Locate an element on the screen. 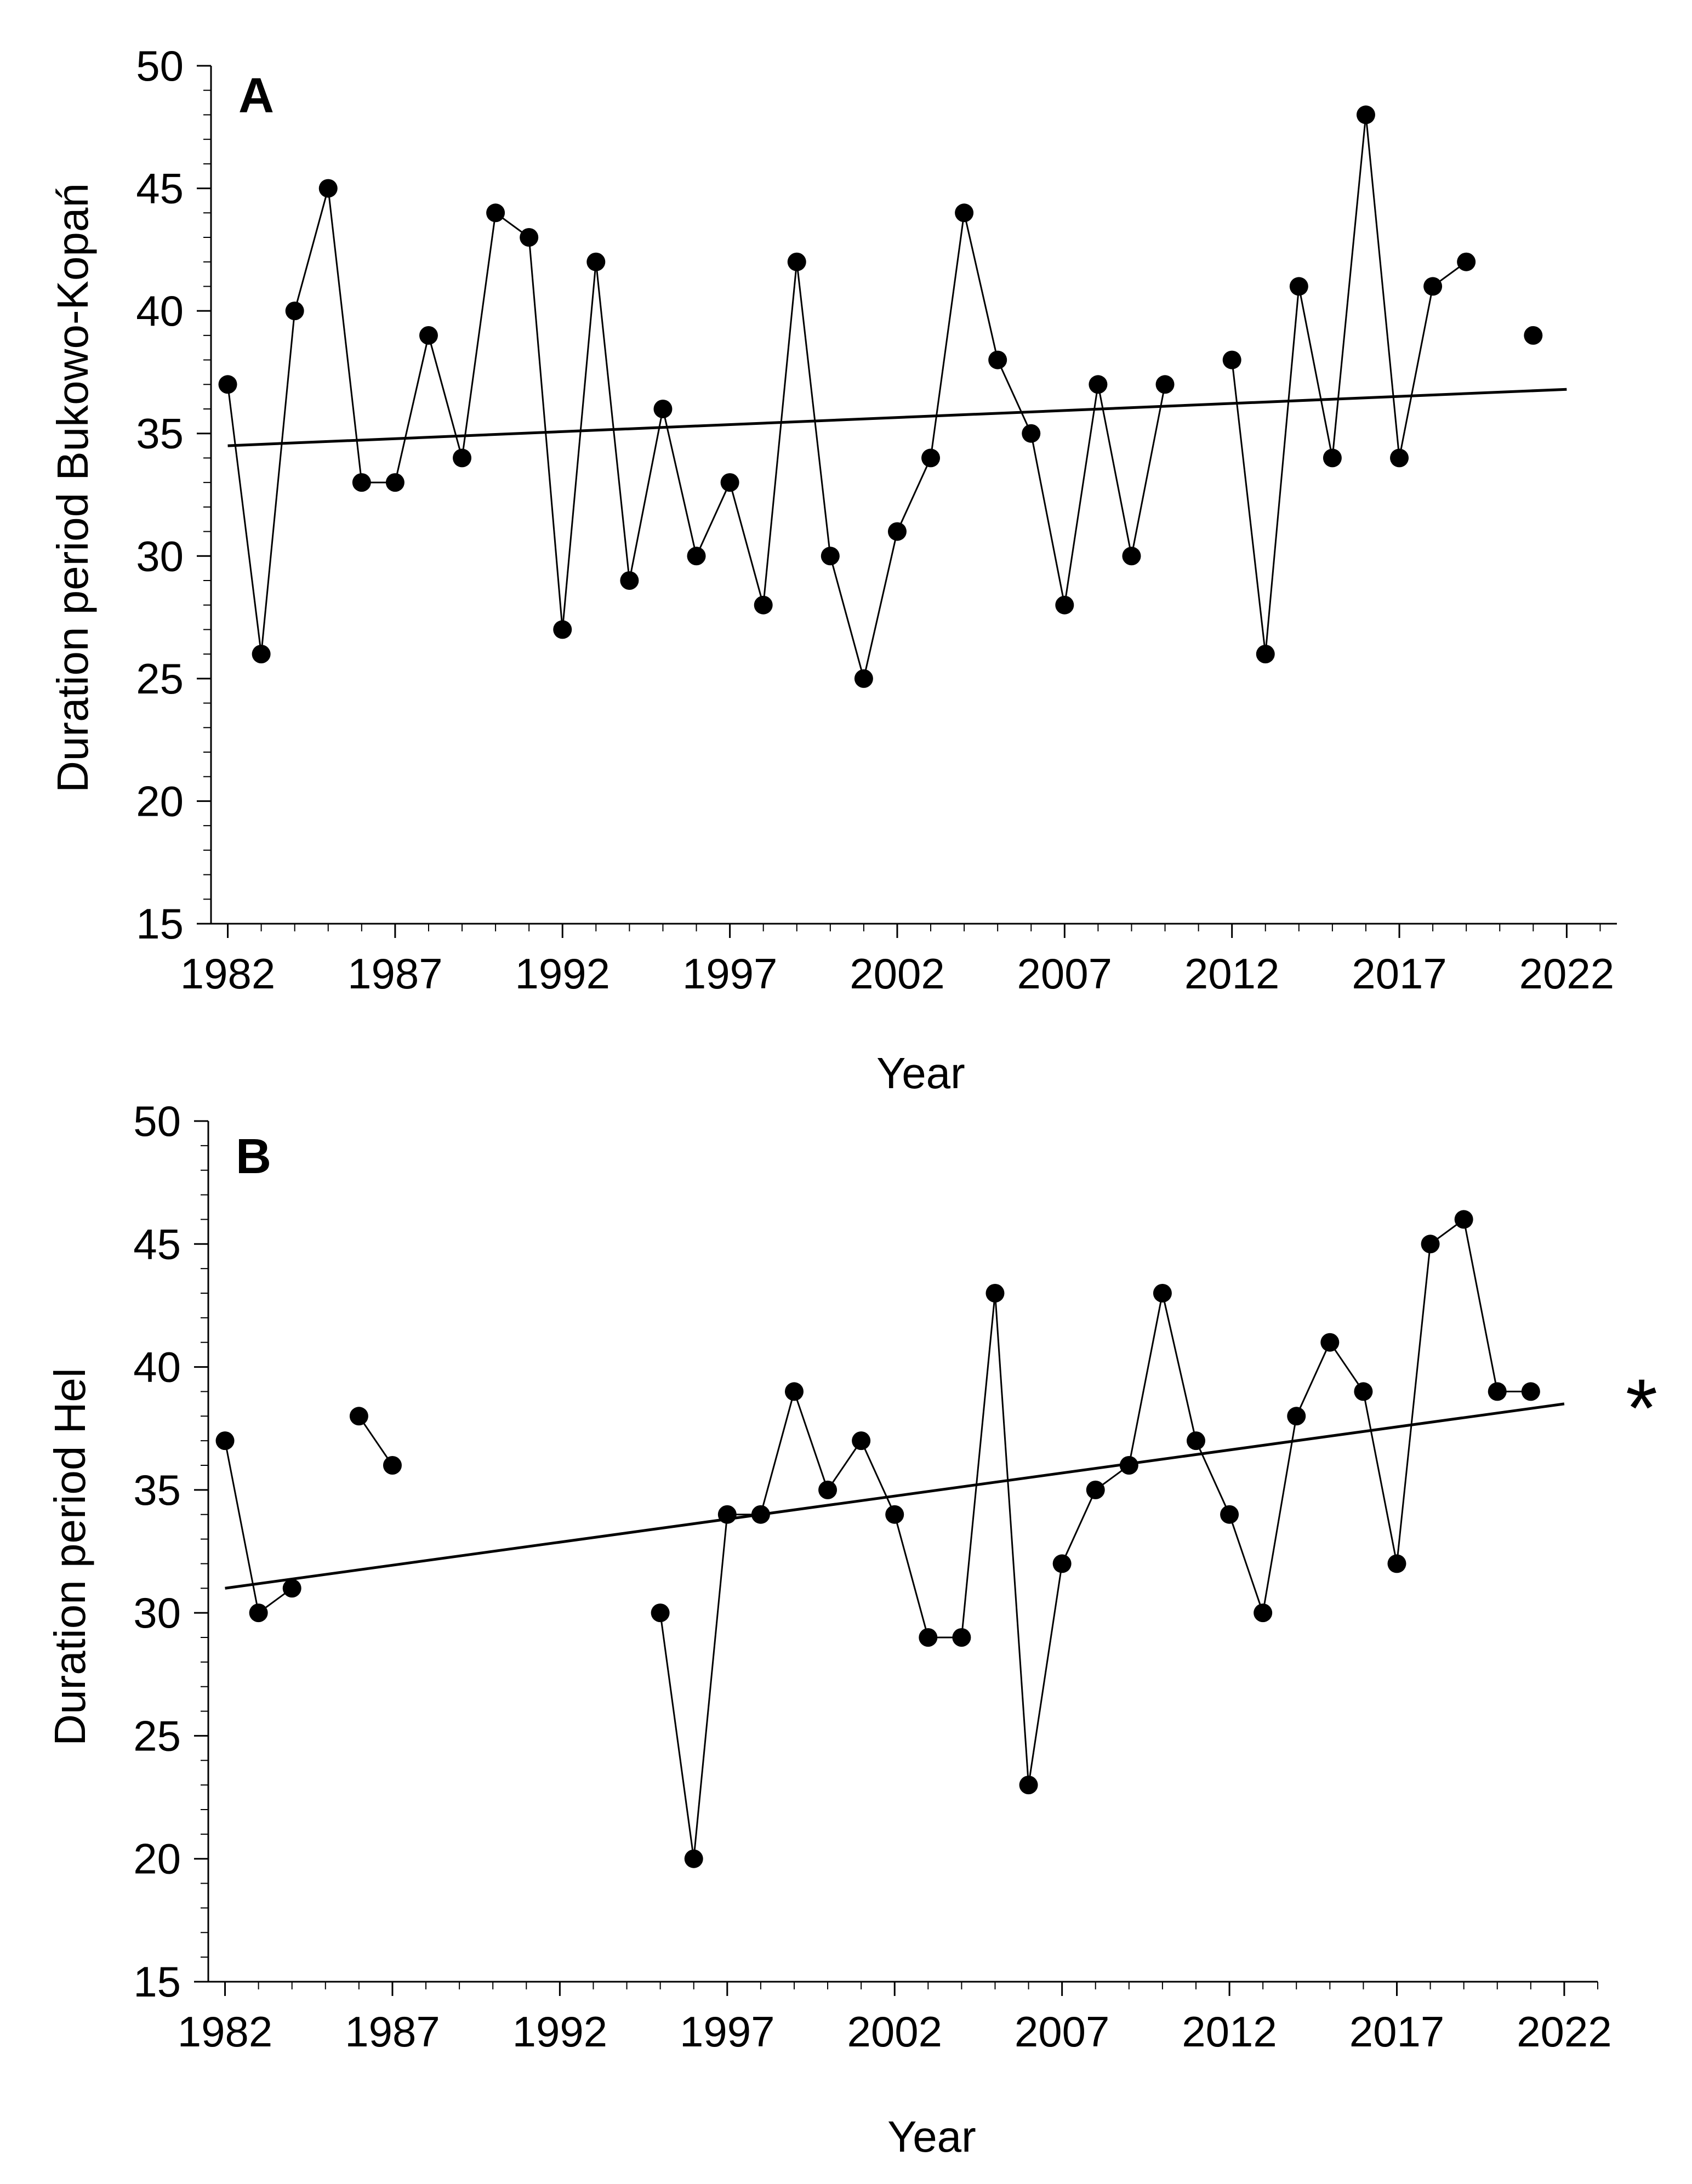  panel-a-x-tick-label: 1982 is located at coordinates (228, 973).